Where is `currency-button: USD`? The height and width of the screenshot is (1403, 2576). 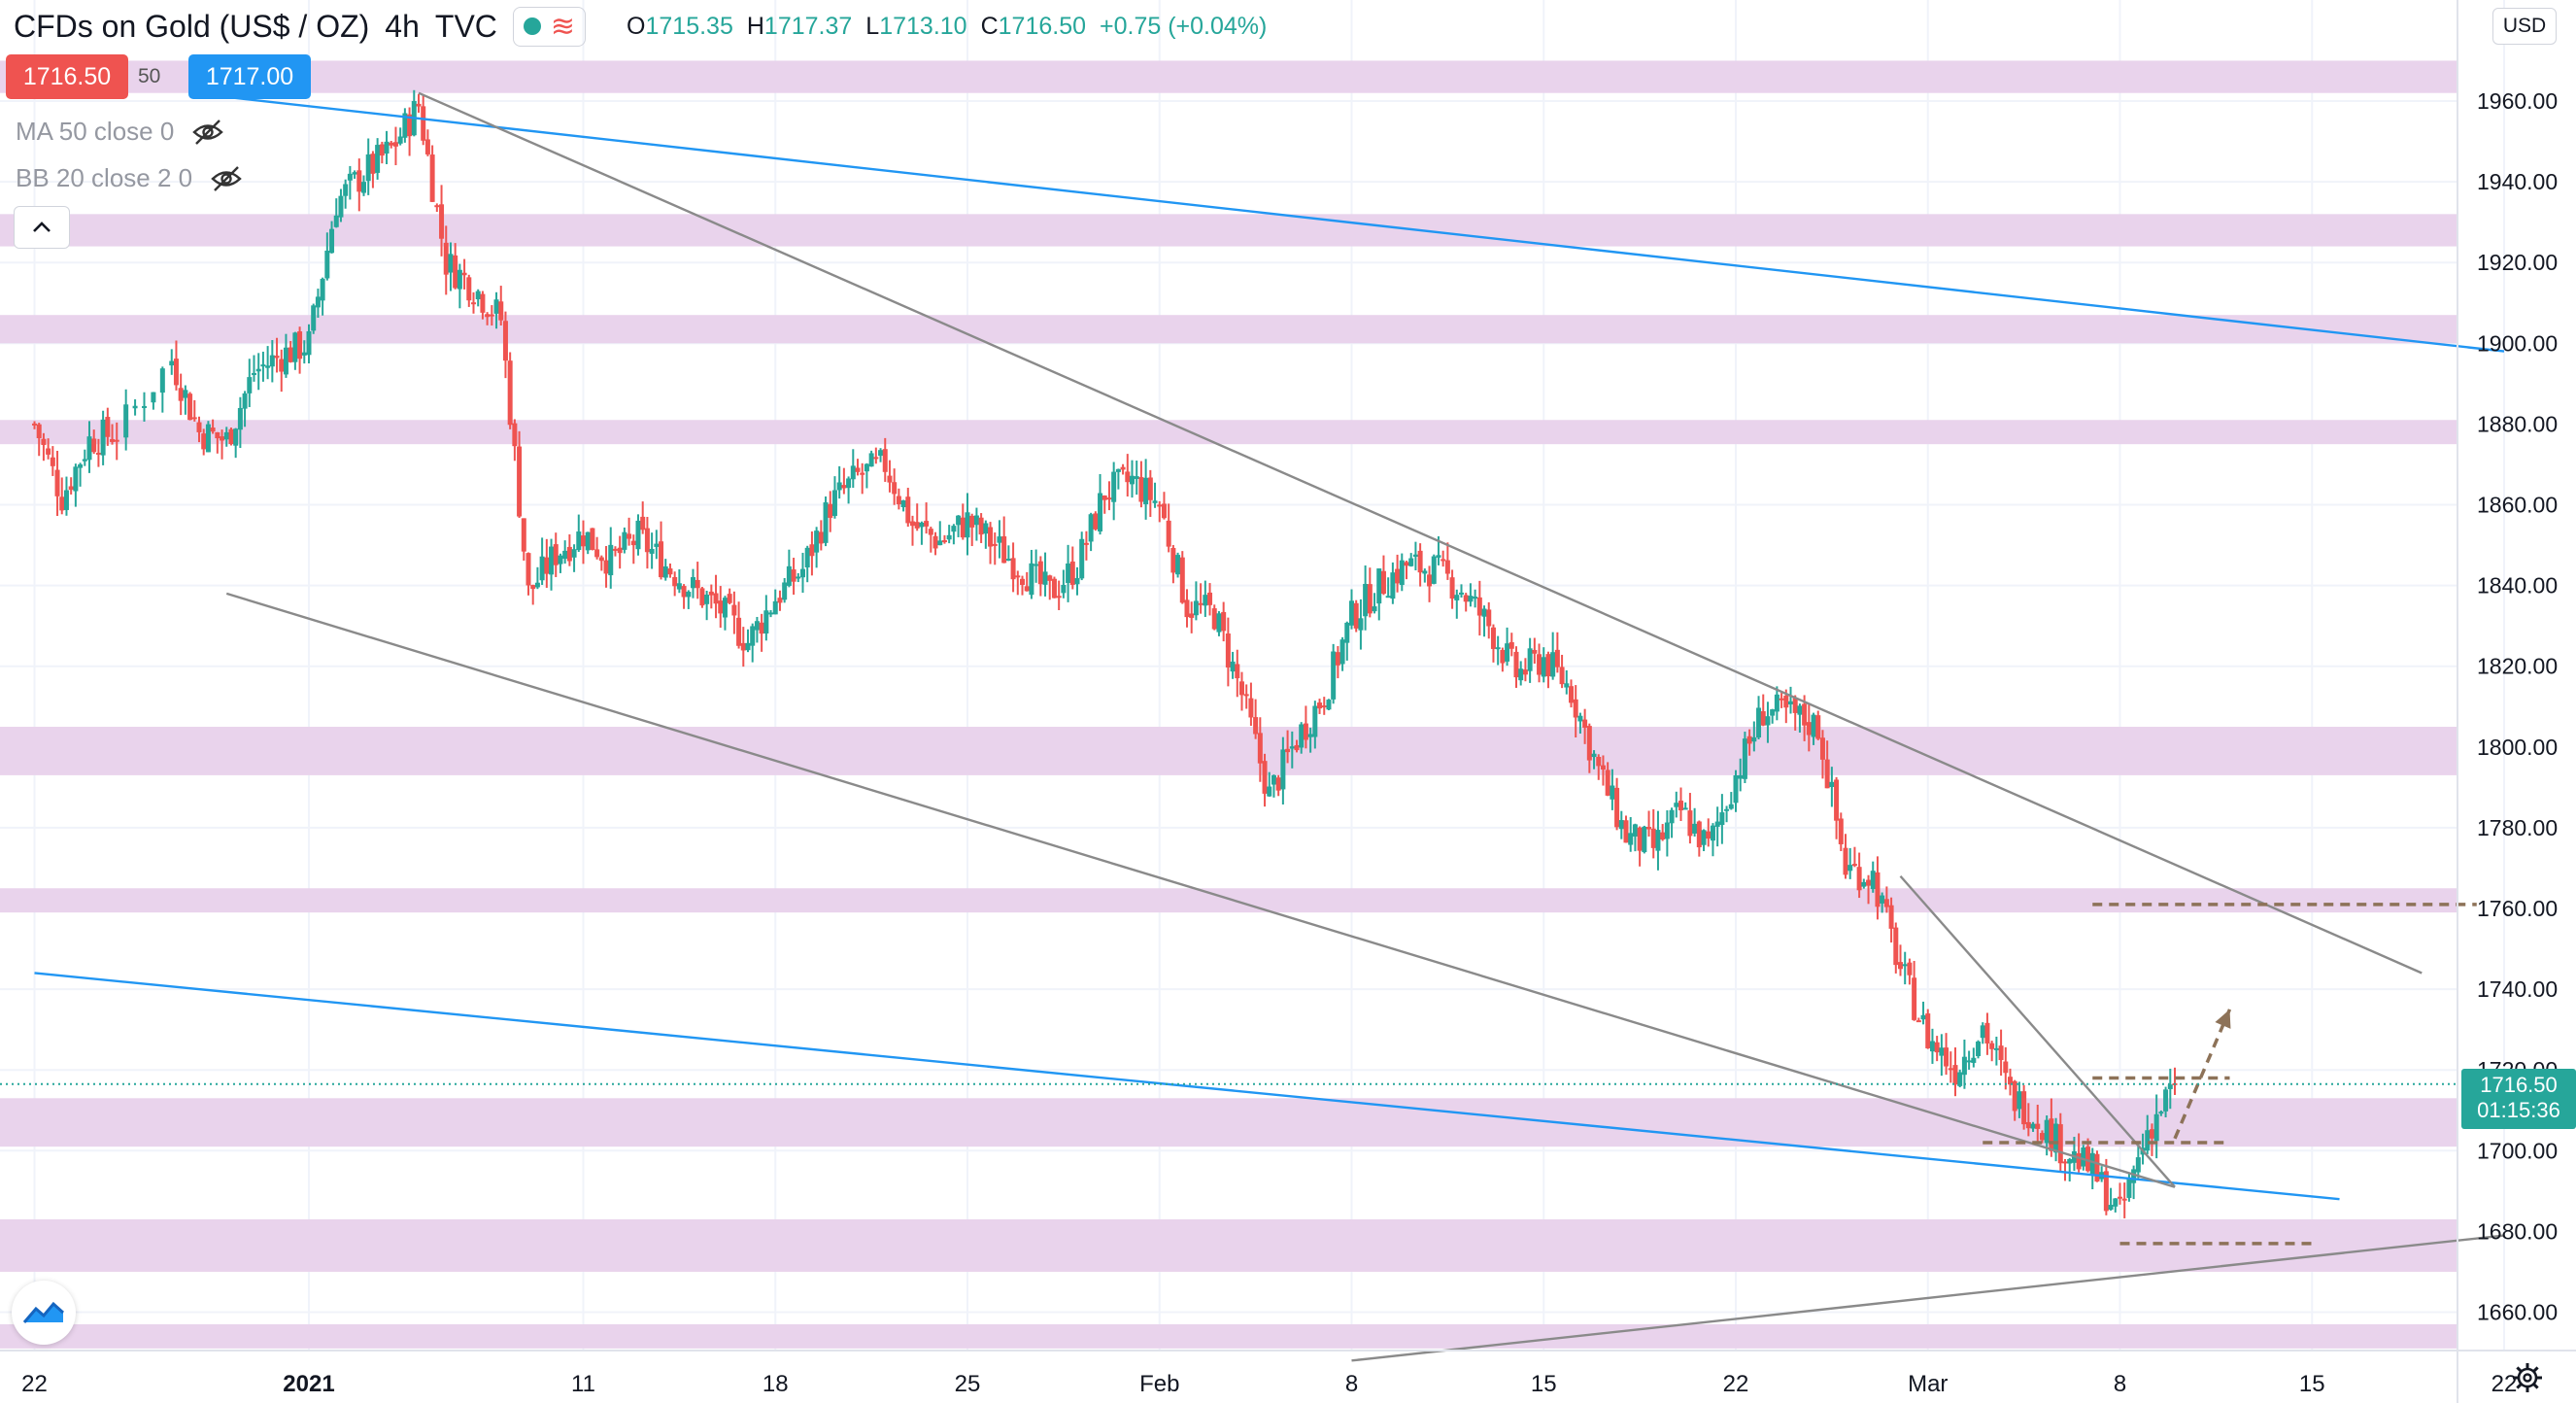
currency-button: USD is located at coordinates (2524, 26).